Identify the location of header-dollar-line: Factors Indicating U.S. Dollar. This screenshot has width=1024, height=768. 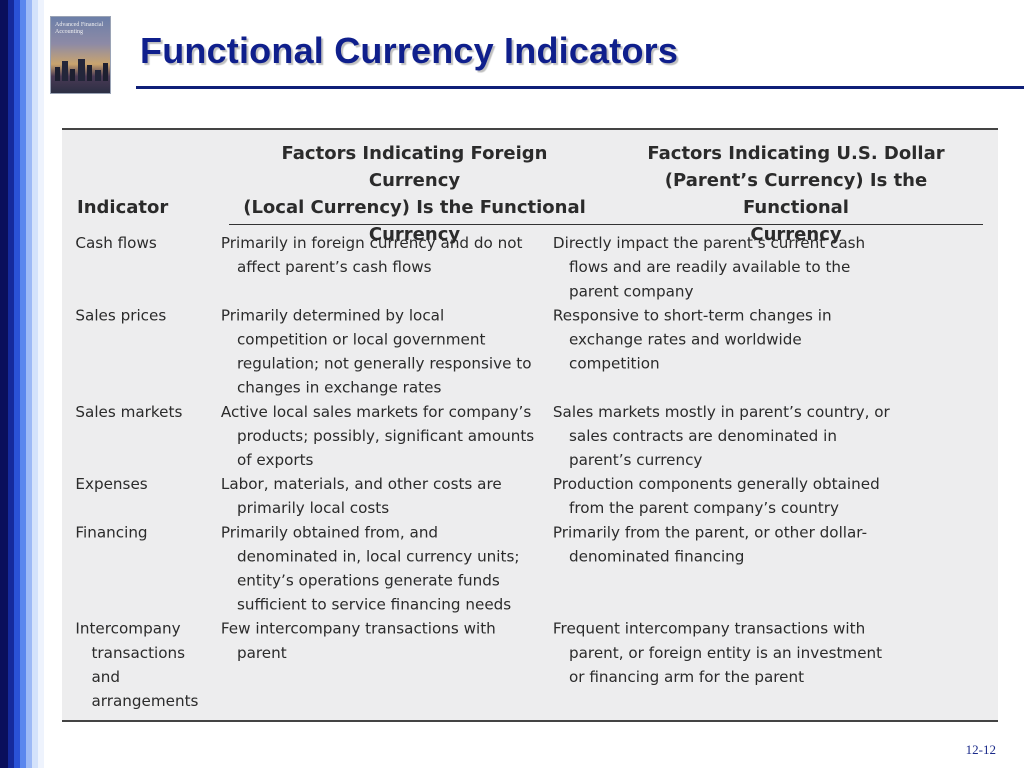
(796, 153).